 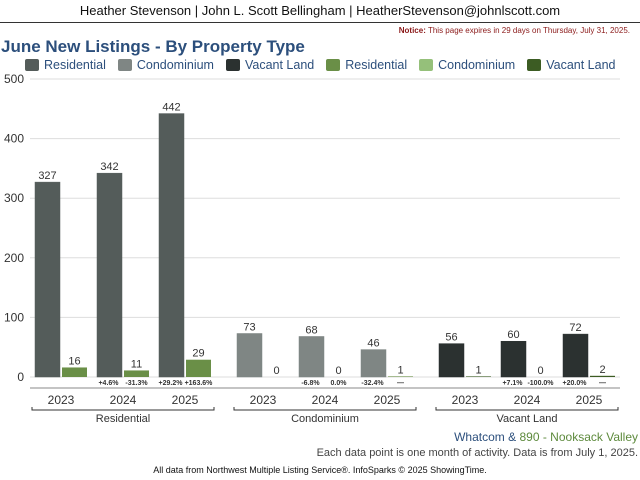 I want to click on y-tick-label: 300, so click(x=14, y=198).